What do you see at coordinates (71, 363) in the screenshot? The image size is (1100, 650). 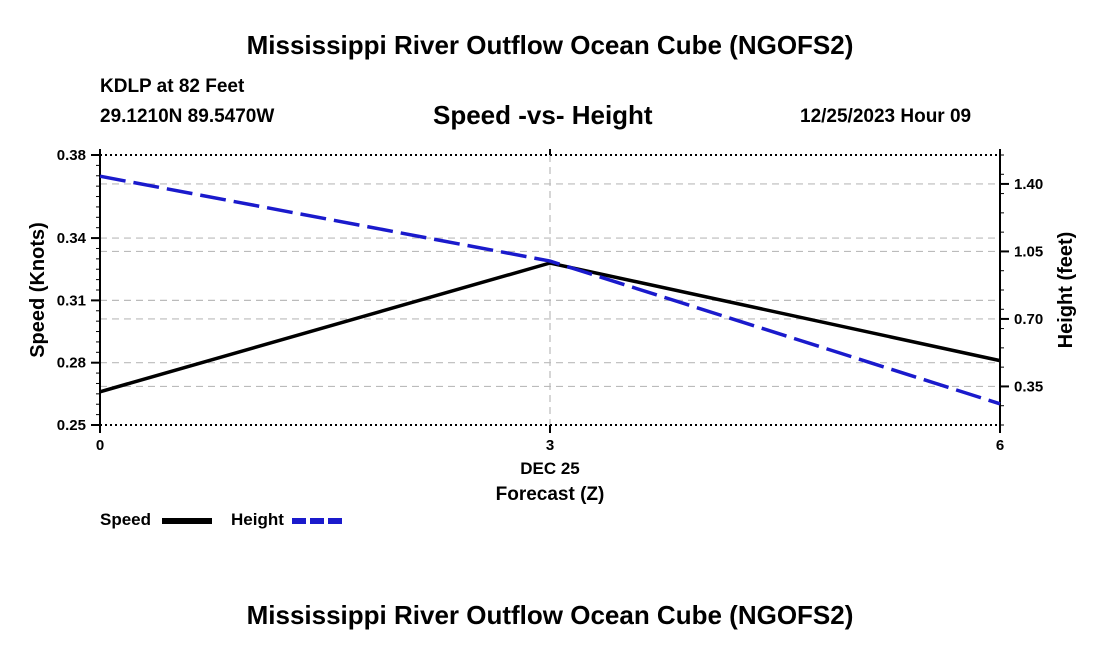 I see `left-axis-tick-label: 0.28` at bounding box center [71, 363].